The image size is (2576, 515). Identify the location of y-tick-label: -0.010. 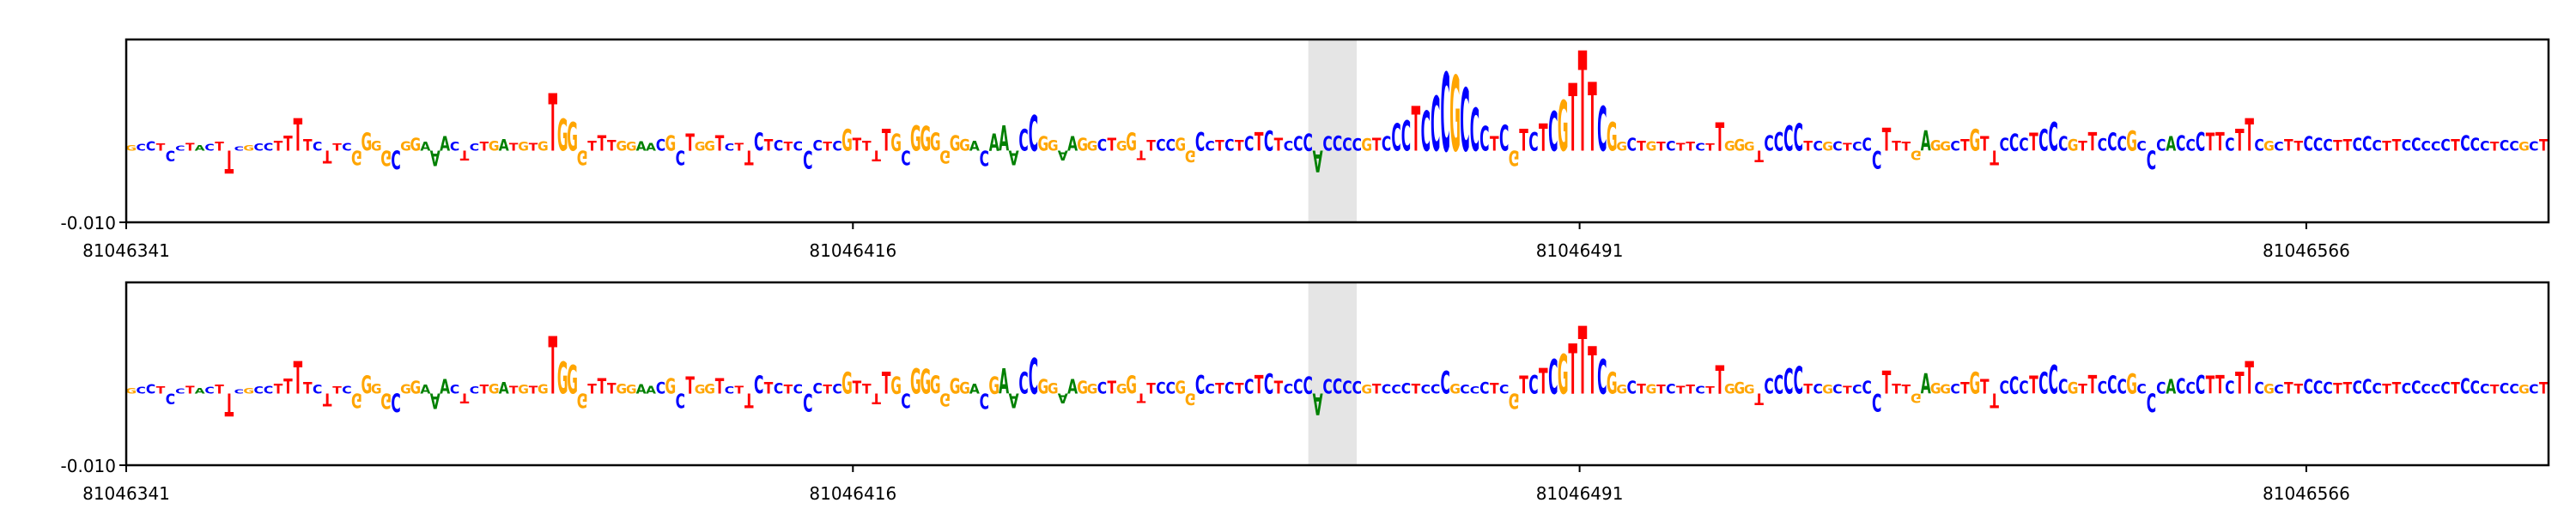
(88, 466).